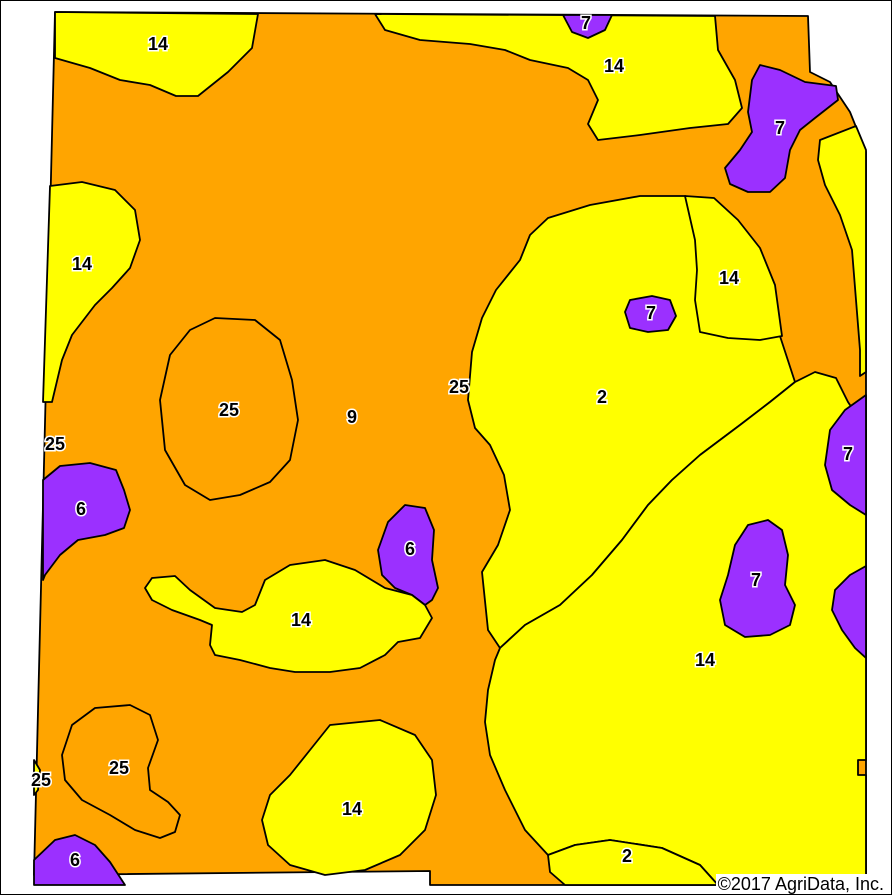 This screenshot has height=895, width=892. Describe the element at coordinates (37, 777) in the screenshot. I see `soil-unit-edge-sliver` at that location.